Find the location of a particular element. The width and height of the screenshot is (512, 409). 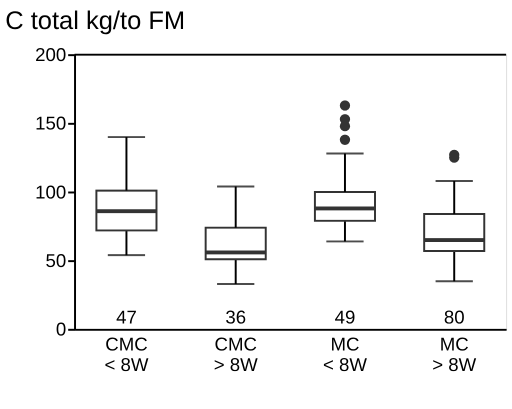

x-tick-label: MC < 8W is located at coordinates (345, 354).